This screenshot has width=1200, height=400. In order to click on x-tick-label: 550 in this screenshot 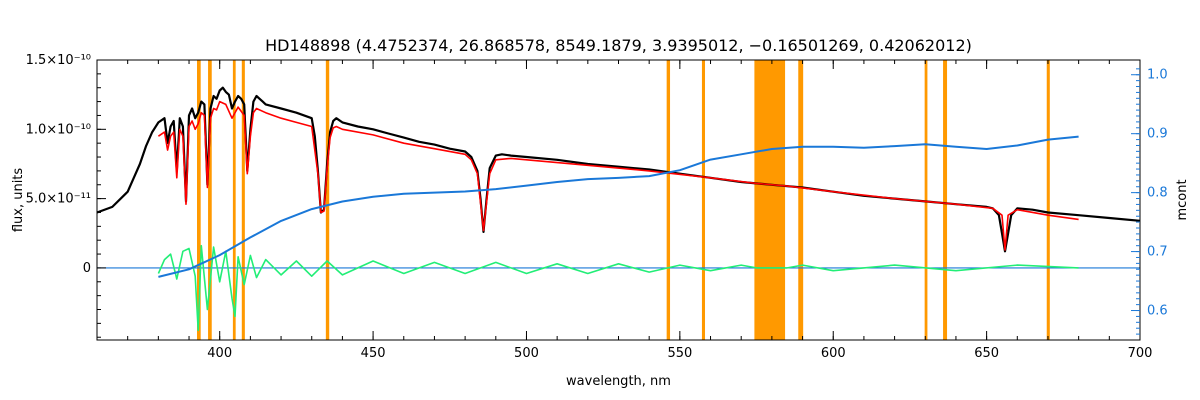, I will do `click(679, 353)`.